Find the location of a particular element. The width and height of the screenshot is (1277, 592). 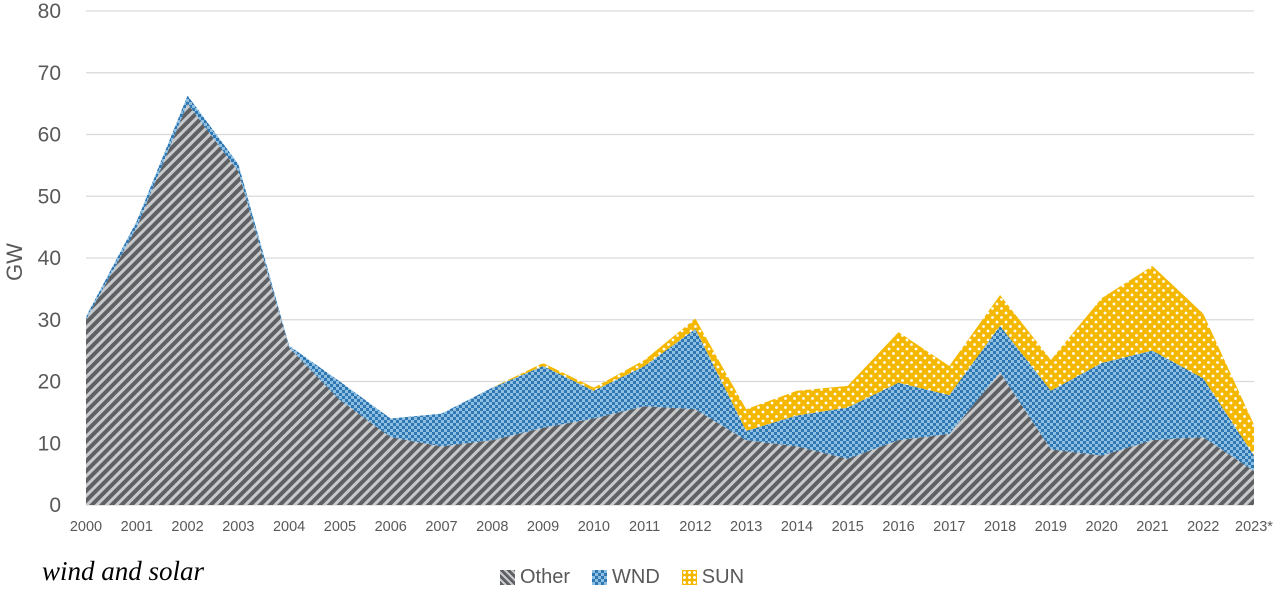

y-tick-label: 70 is located at coordinates (49, 73).